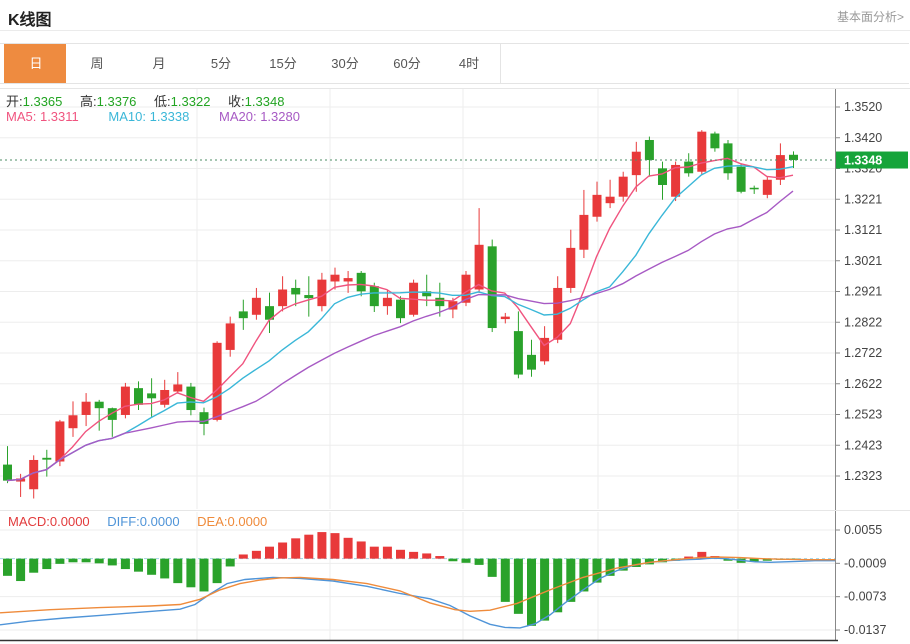 The image size is (910, 644). I want to click on ma5-label: MA5:, so click(21, 116).